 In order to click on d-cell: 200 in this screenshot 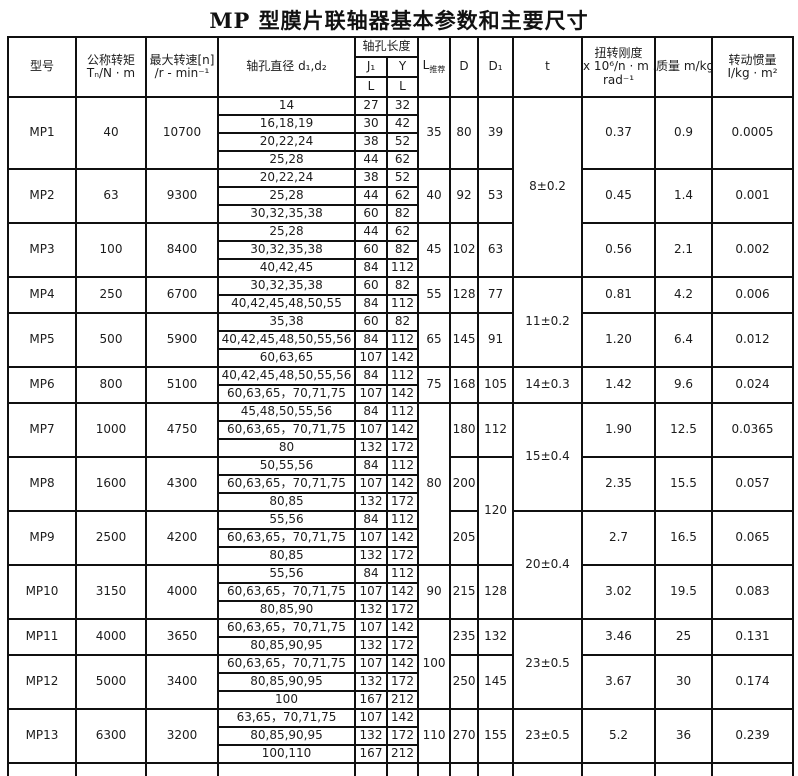, I will do `click(464, 484)`.